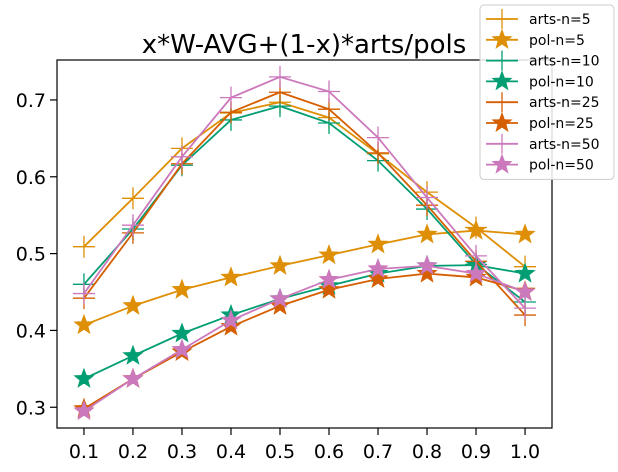 The height and width of the screenshot is (472, 618). Describe the element at coordinates (31, 331) in the screenshot. I see `y-tick-label: 0.4` at that location.